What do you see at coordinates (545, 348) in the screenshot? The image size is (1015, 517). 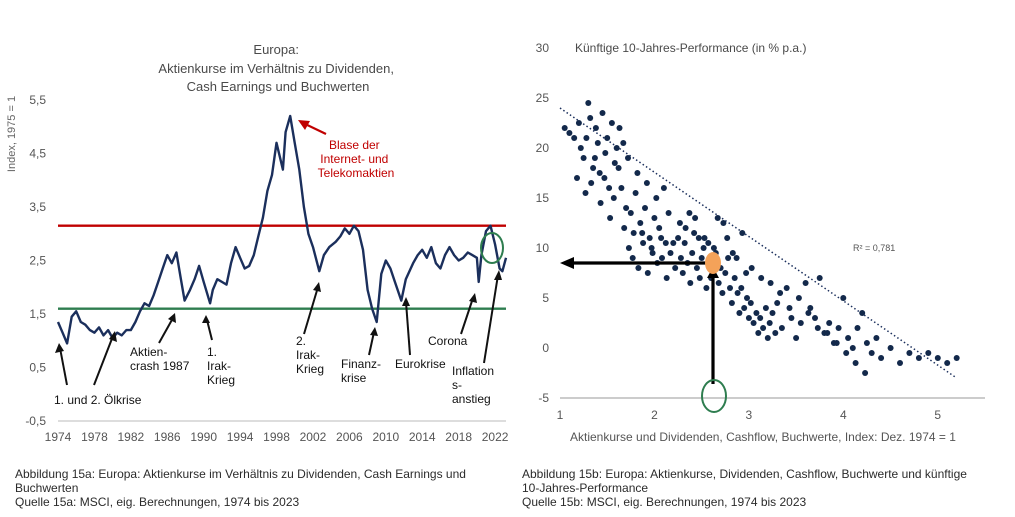 I see `right-y-tick-label: 0` at bounding box center [545, 348].